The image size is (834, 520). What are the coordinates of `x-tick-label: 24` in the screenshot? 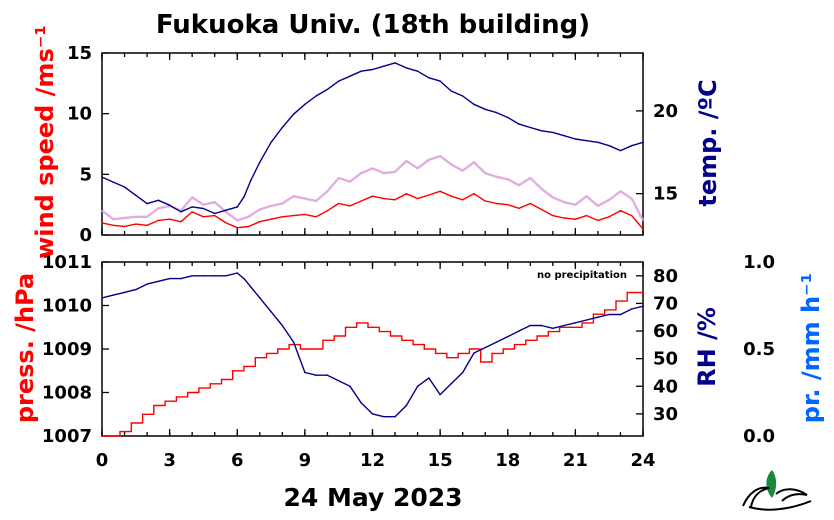 It's located at (642, 460).